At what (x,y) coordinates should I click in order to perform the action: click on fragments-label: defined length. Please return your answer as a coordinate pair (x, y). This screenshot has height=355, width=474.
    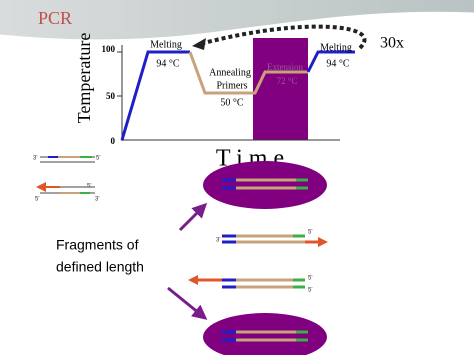
    Looking at the image, I should click on (100, 267).